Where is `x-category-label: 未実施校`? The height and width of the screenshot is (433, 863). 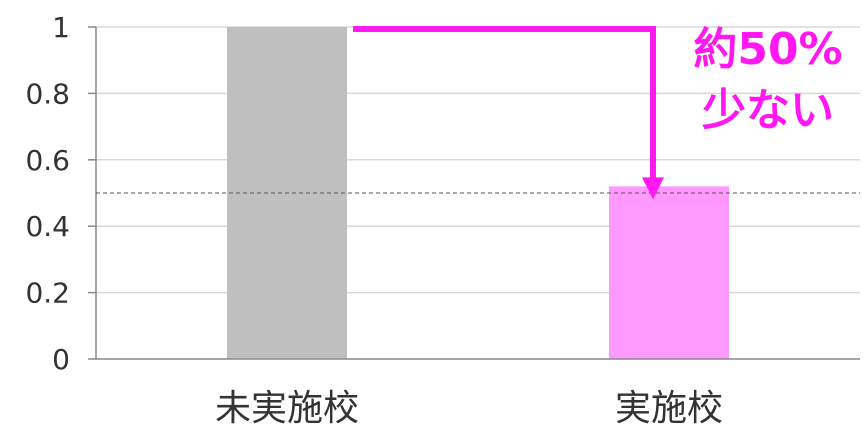 x-category-label: 未実施校 is located at coordinates (287, 408).